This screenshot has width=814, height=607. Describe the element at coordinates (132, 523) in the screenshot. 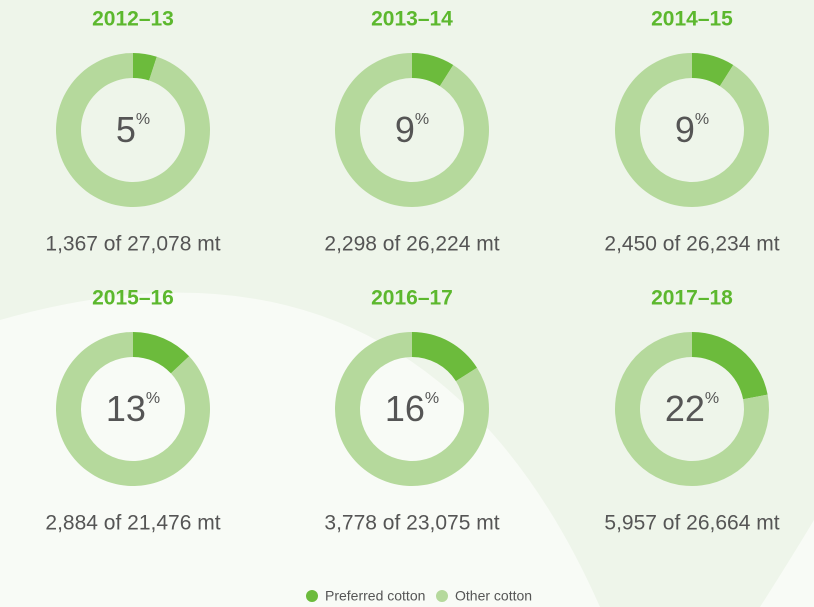

I see `chart-subtitle: 2,884 of 21,476 mt` at that location.